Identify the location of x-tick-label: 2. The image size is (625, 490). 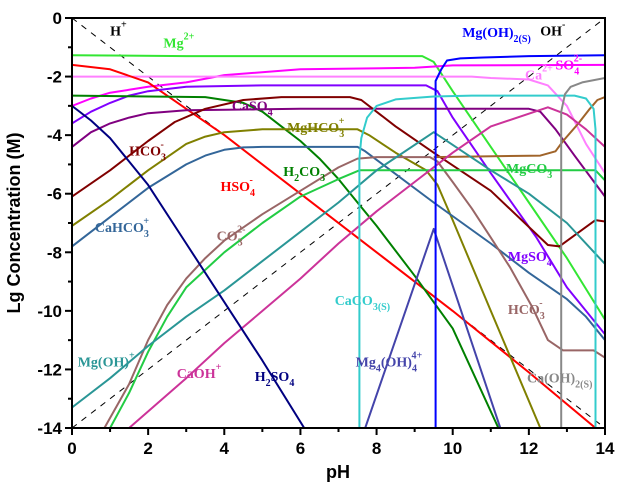
(147, 448).